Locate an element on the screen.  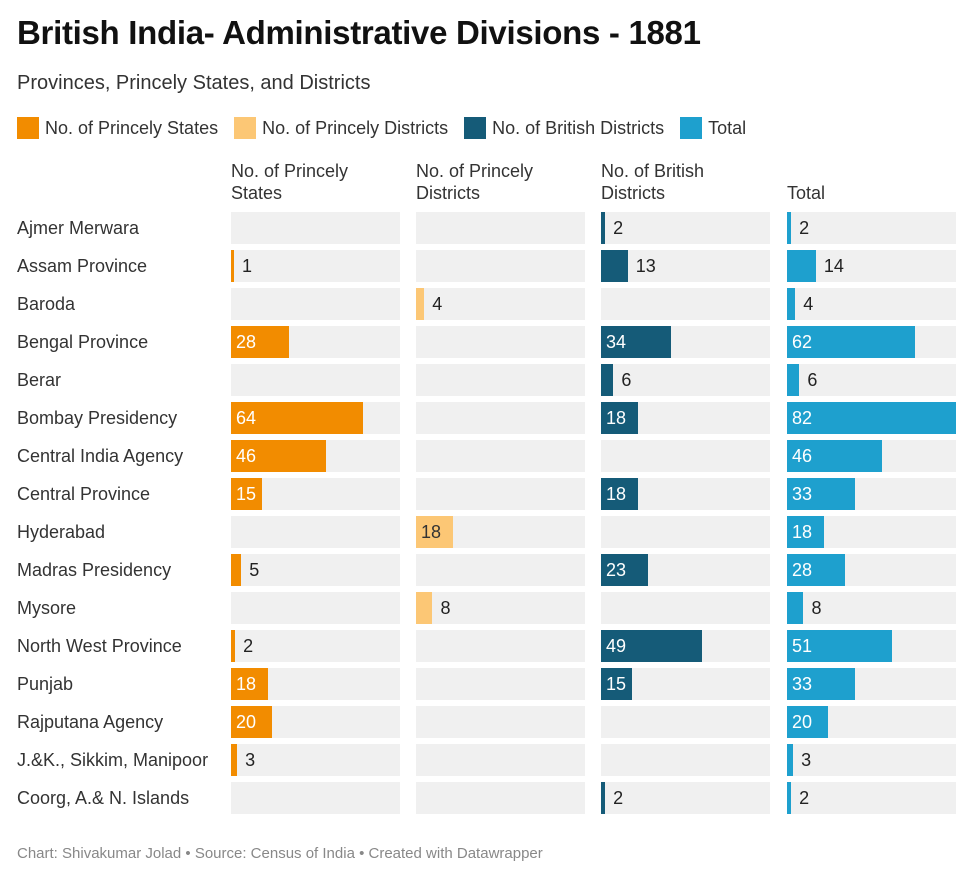
legend-item: Total is located at coordinates (713, 128).